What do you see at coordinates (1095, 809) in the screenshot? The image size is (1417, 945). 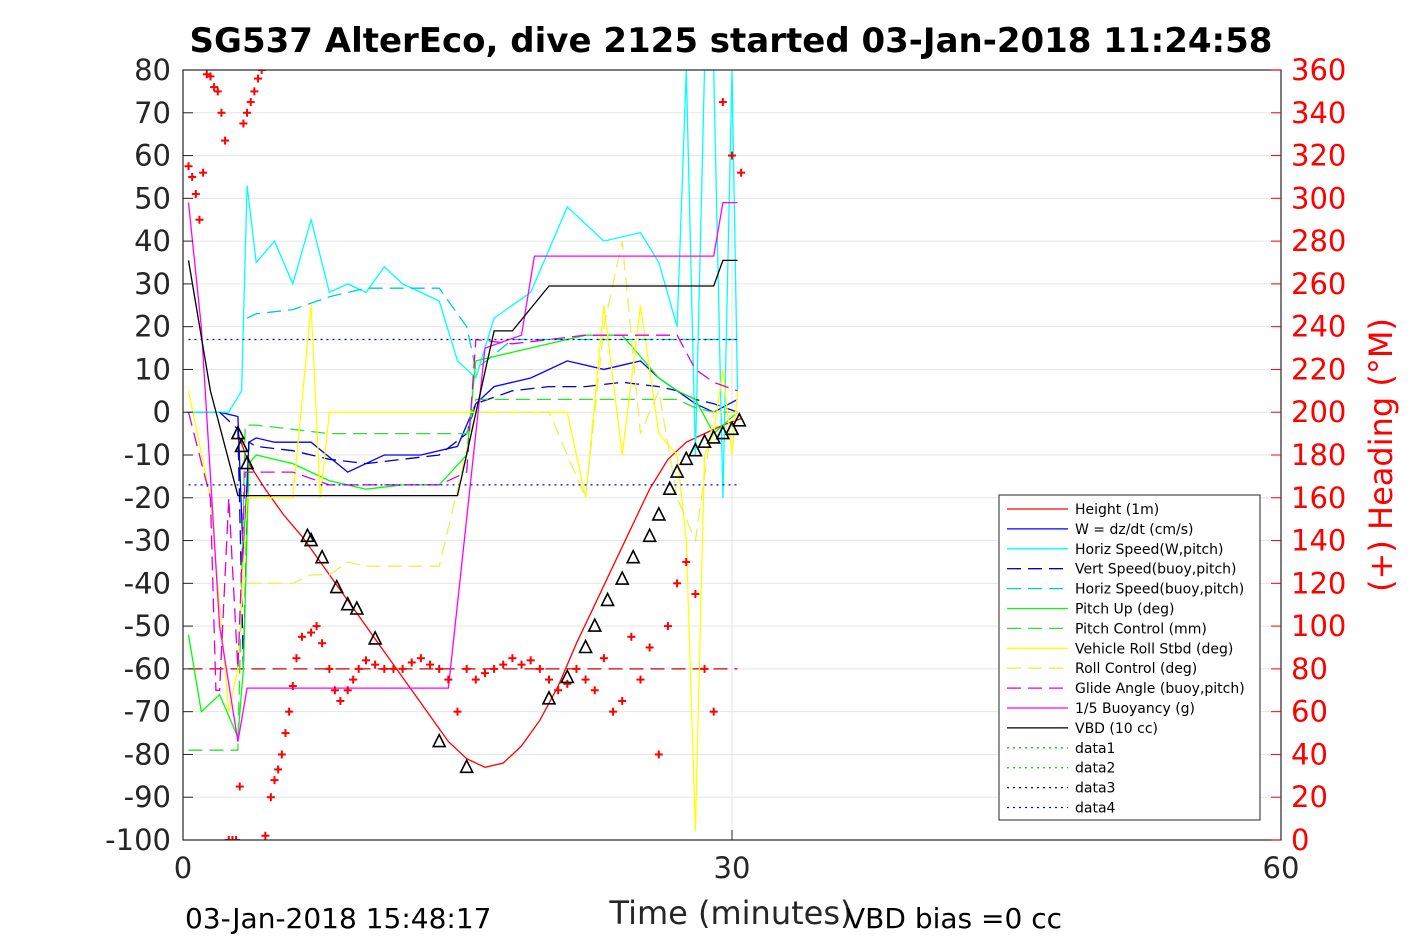 I see `legend-entry: data4` at bounding box center [1095, 809].